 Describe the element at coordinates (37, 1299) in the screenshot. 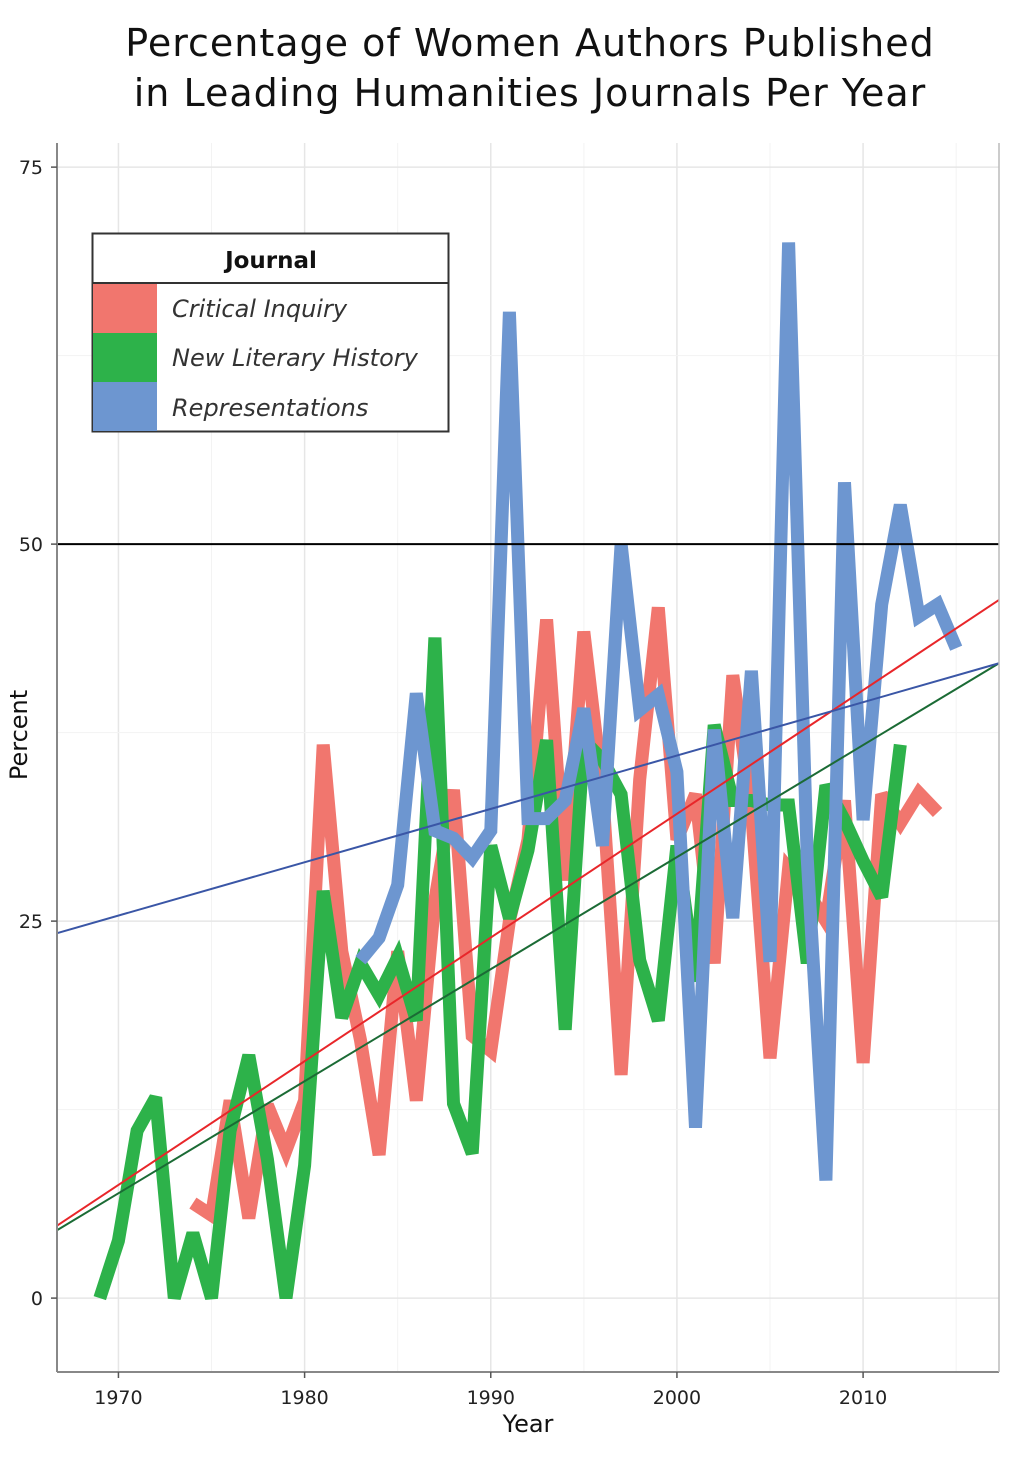

I see `y-tick-label: 0` at that location.